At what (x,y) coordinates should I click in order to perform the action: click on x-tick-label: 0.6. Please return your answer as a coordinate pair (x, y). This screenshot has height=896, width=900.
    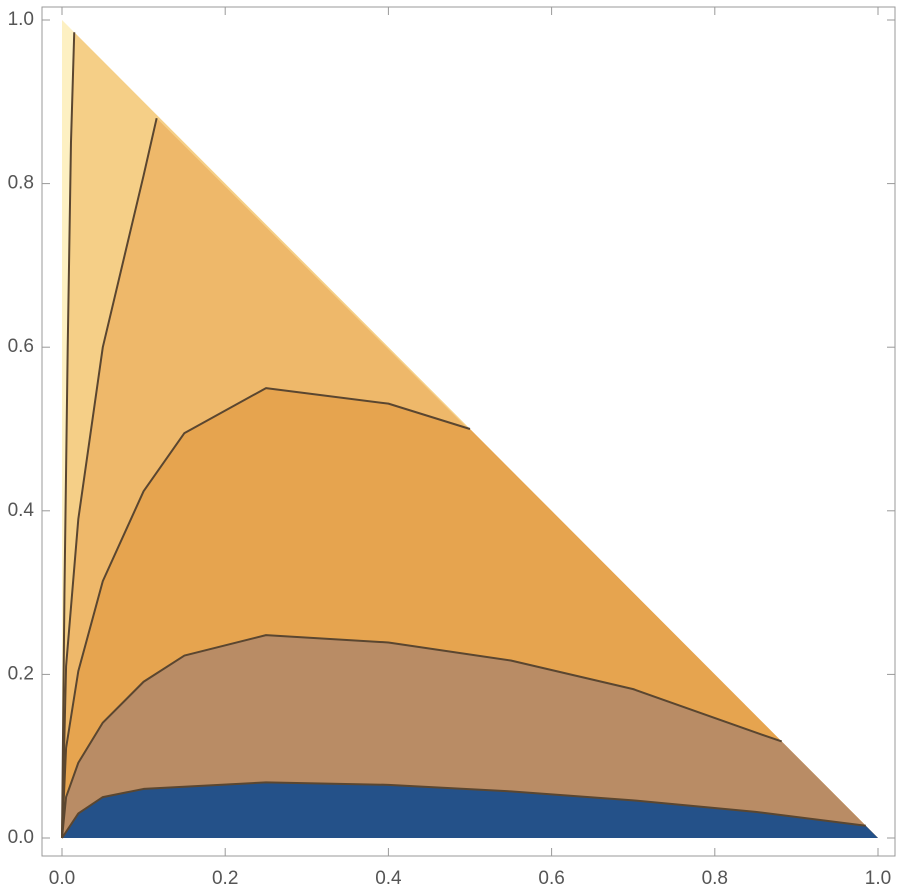
    Looking at the image, I should click on (551, 878).